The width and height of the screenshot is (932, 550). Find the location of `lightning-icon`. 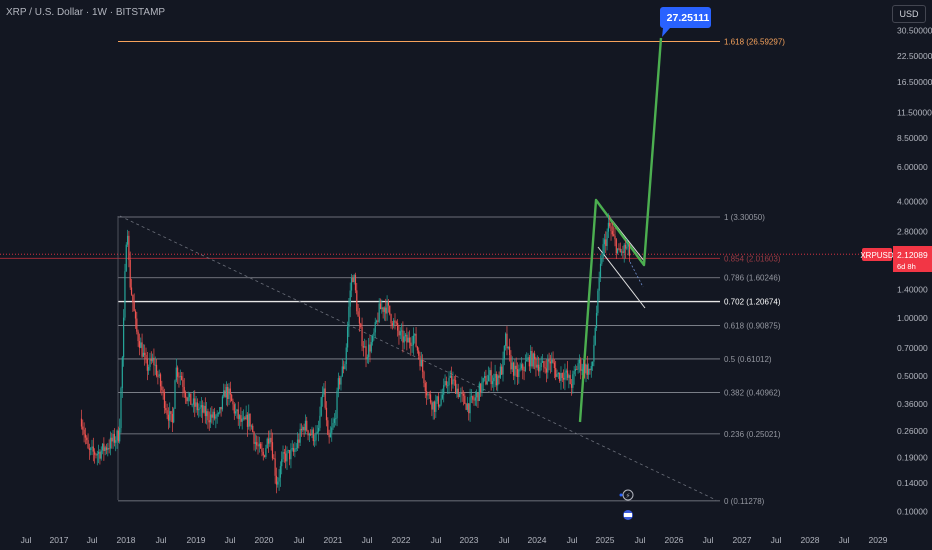

lightning-icon is located at coordinates (628, 495).